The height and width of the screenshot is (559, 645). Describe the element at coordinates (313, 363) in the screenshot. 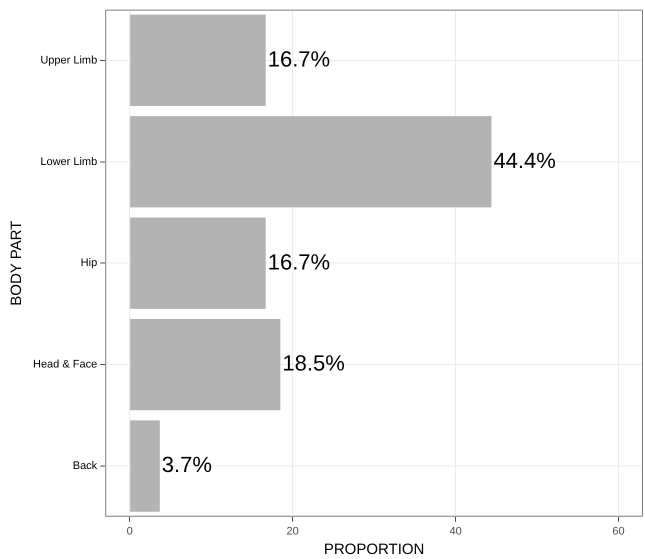

I see `data-label: 18.5%` at that location.